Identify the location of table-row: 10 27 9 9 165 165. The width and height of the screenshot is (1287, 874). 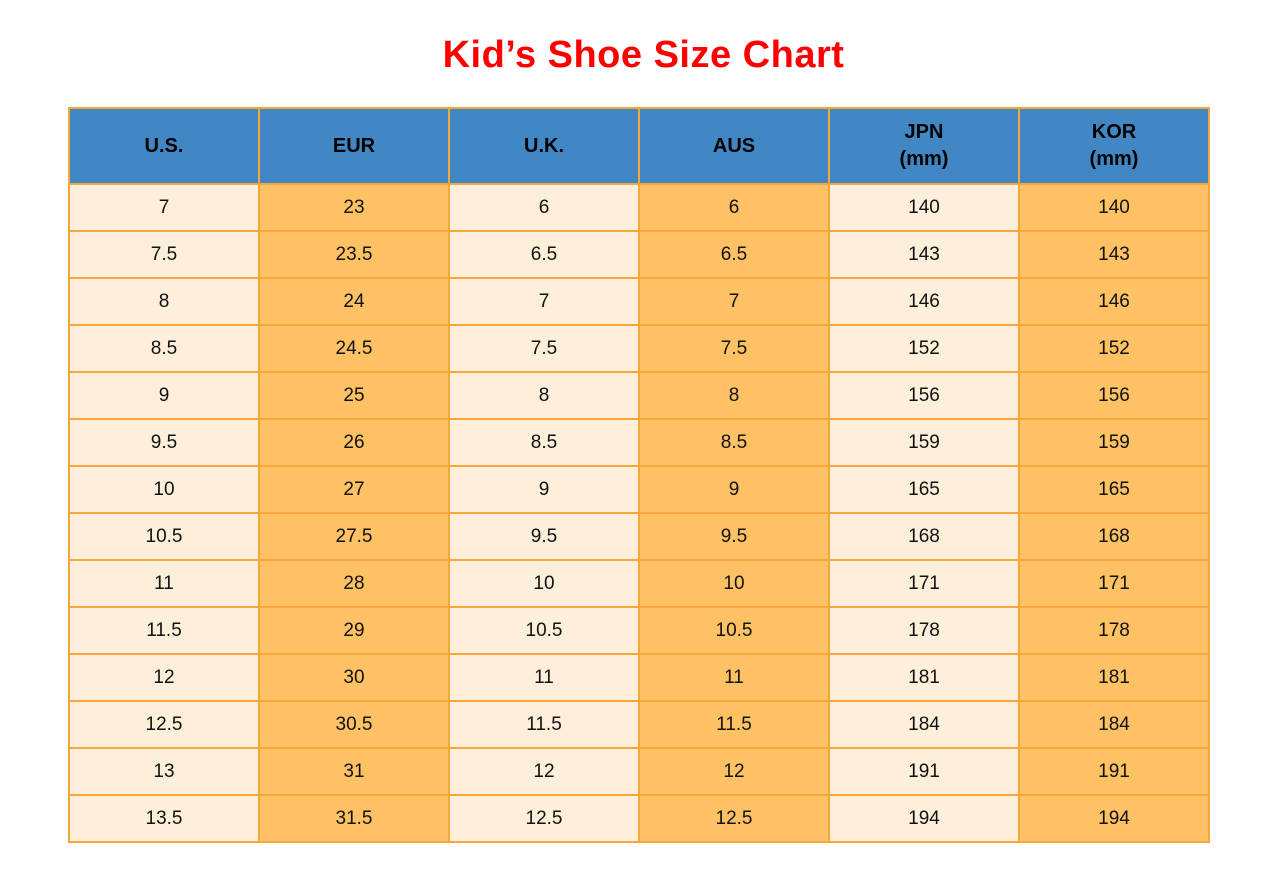
(639, 489).